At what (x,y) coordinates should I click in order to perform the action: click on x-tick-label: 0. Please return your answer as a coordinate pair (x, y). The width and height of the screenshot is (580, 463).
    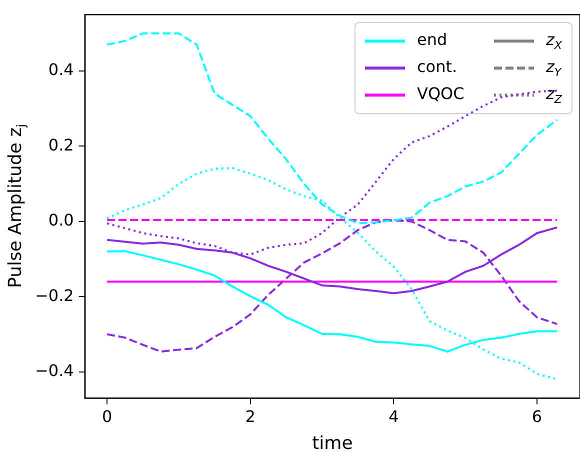
    Looking at the image, I should click on (107, 416).